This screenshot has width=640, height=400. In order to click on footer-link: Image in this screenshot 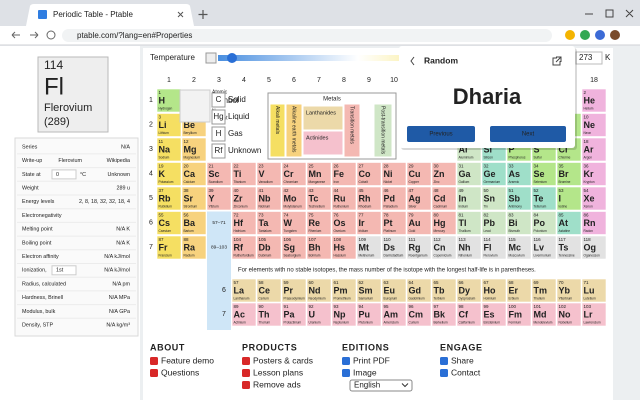, I will do `click(365, 372)`.